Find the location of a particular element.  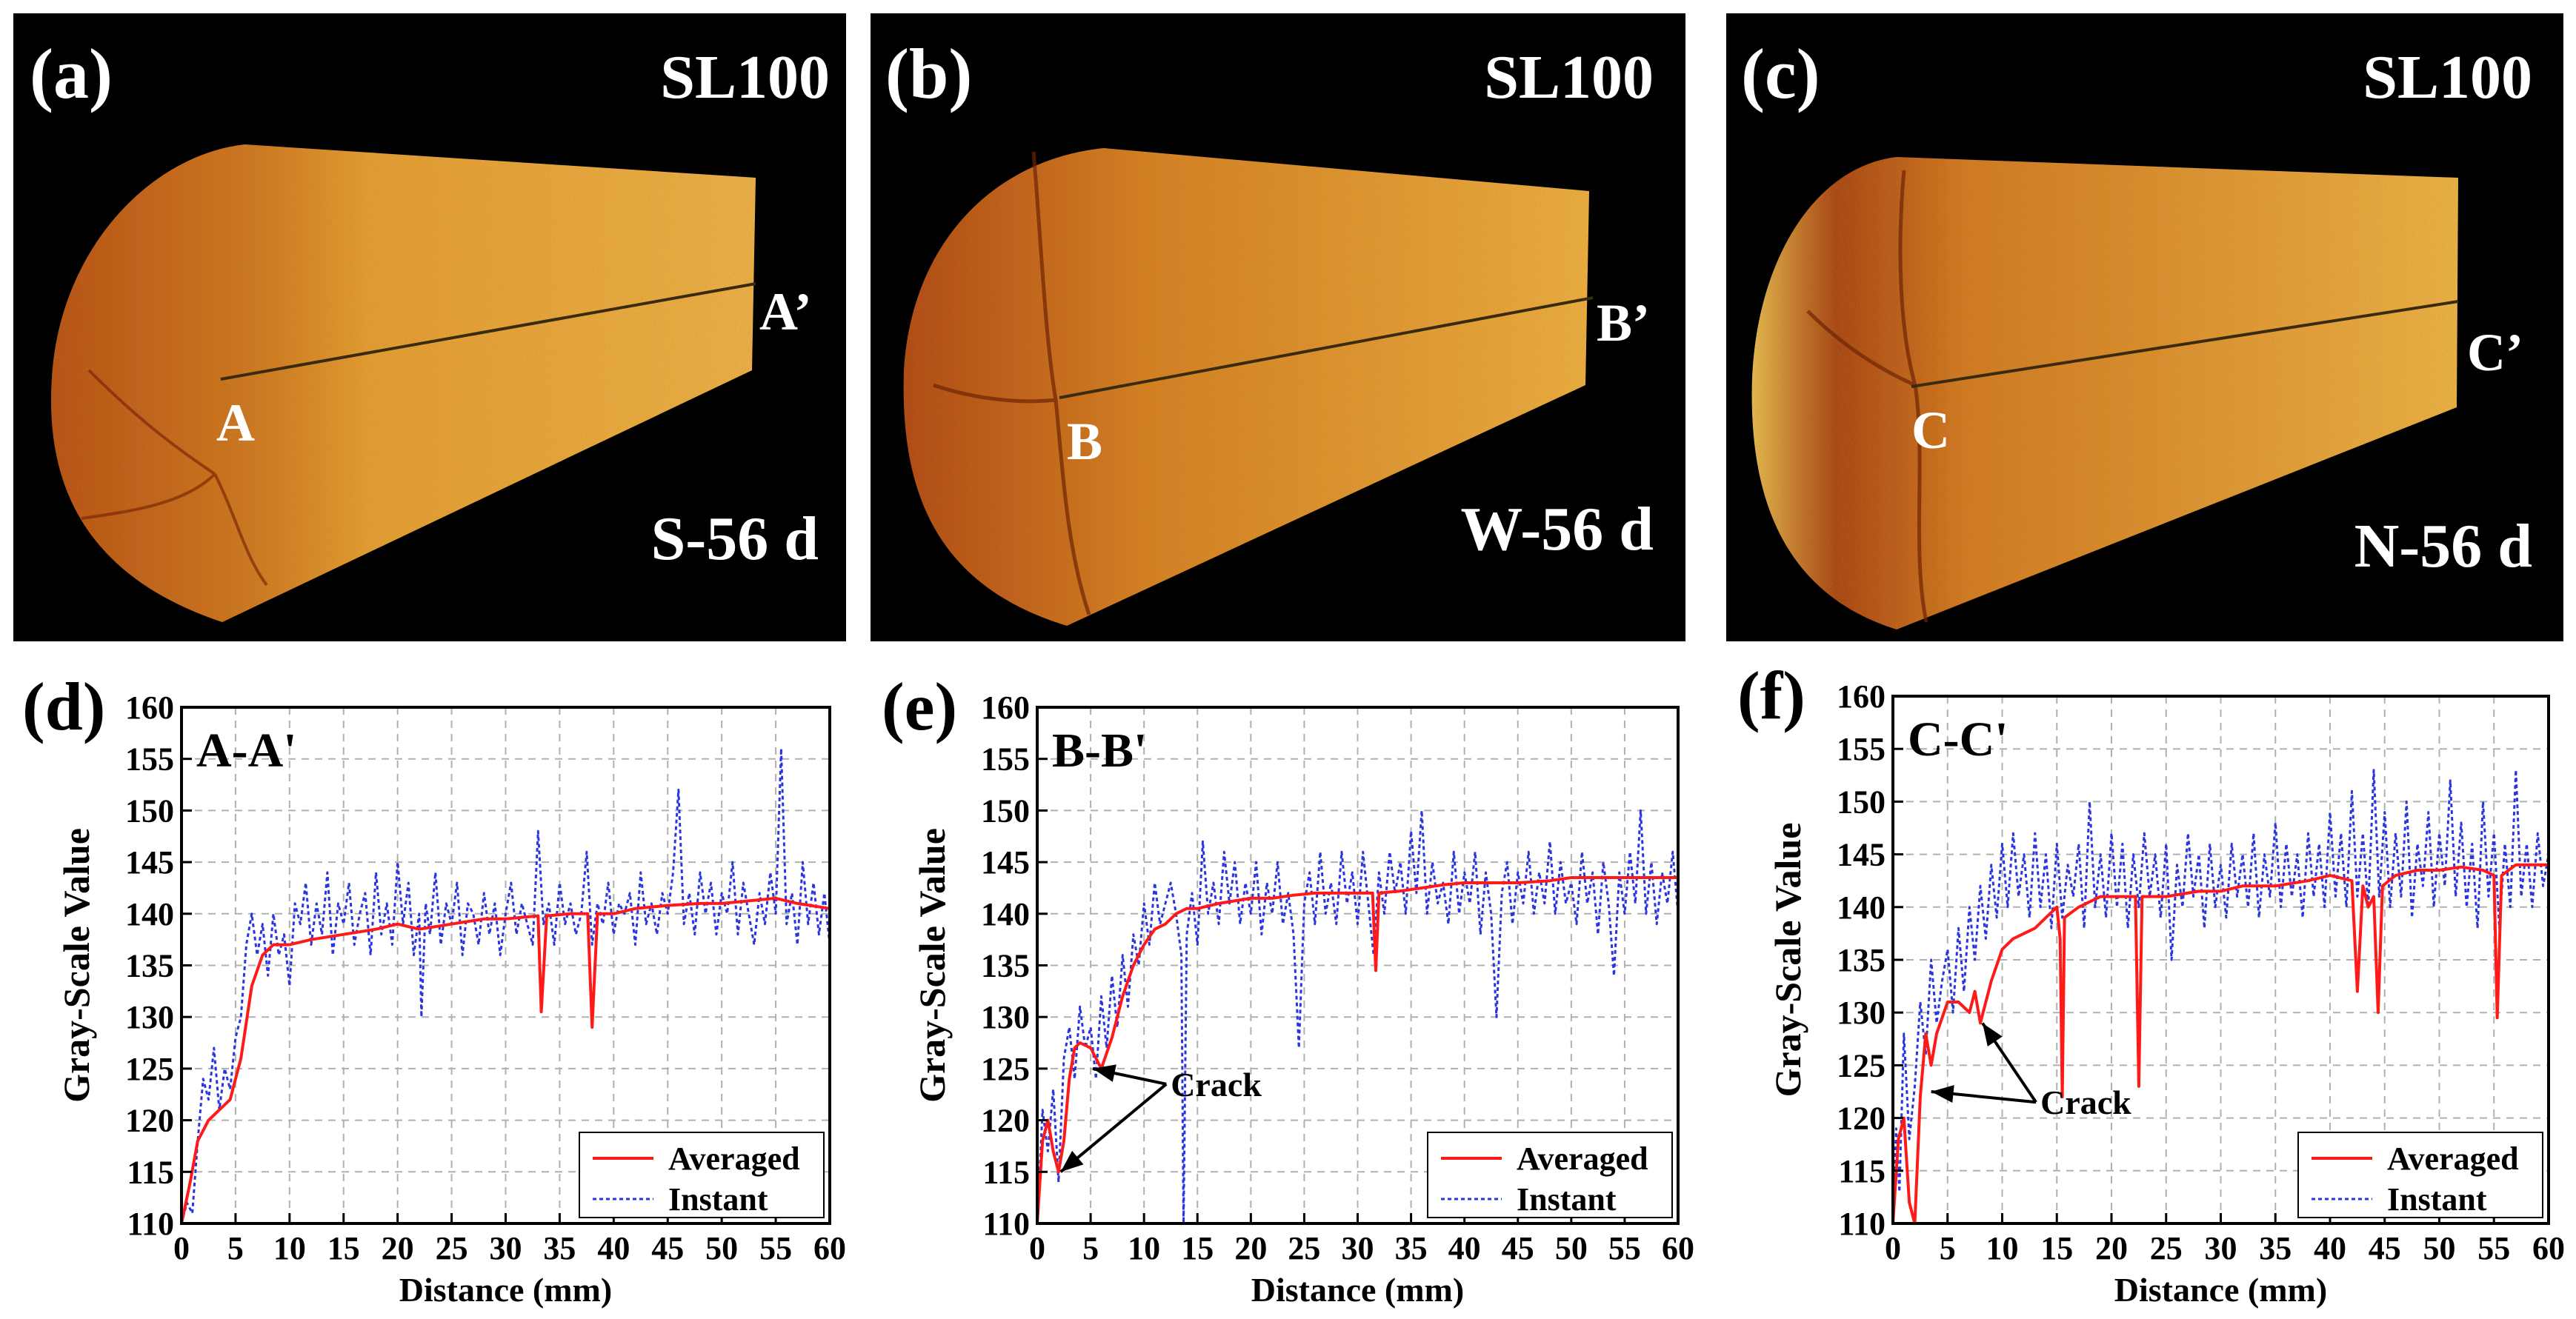

annotation-label: Crack is located at coordinates (1216, 1085).